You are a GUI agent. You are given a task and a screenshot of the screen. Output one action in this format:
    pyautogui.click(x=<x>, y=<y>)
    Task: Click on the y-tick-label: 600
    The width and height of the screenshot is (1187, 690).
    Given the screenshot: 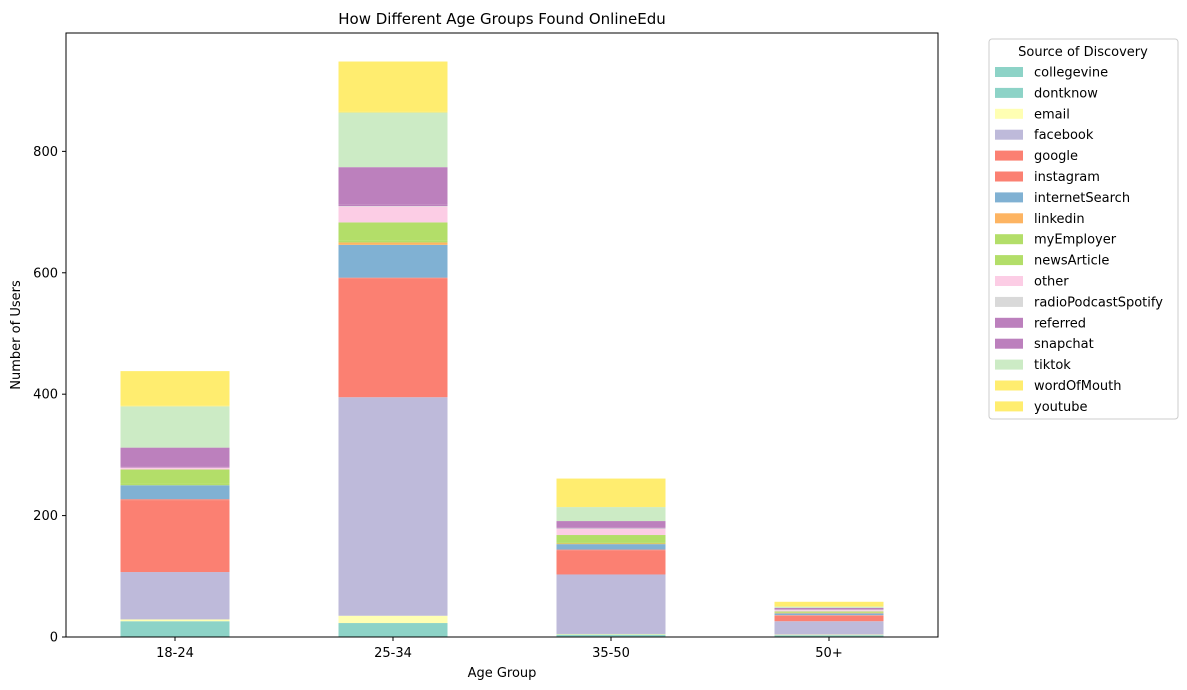 What is the action you would take?
    pyautogui.click(x=45, y=273)
    